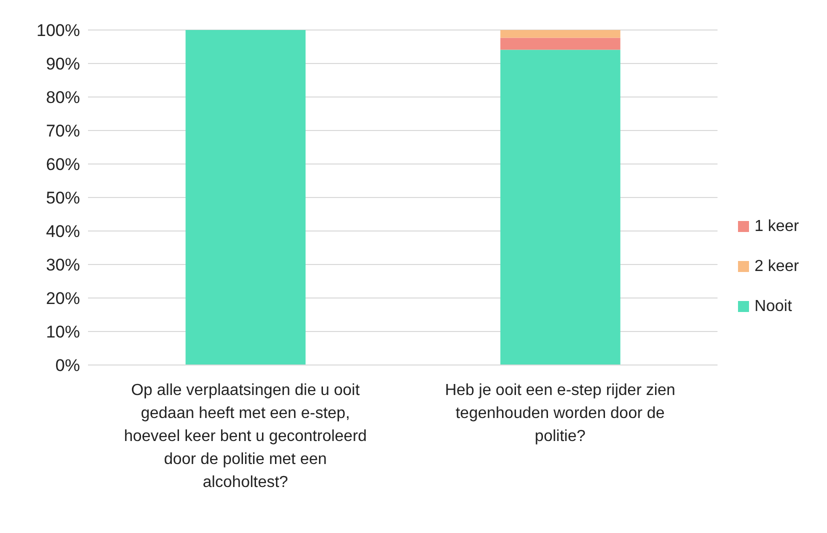 This screenshot has height=533, width=827. I want to click on y-tick-label: 80%, so click(63, 98).